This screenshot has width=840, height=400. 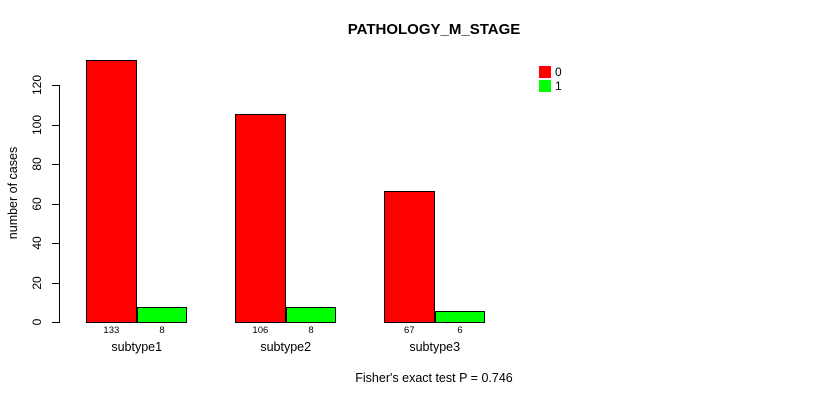 I want to click on bar-value-label: 133, so click(x=111, y=330).